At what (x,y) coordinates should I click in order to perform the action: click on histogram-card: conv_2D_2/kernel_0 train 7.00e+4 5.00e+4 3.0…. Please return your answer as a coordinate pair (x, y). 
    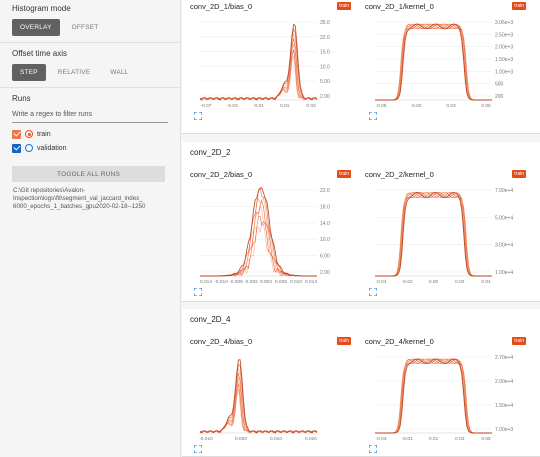
    Looking at the image, I should click on (444, 234).